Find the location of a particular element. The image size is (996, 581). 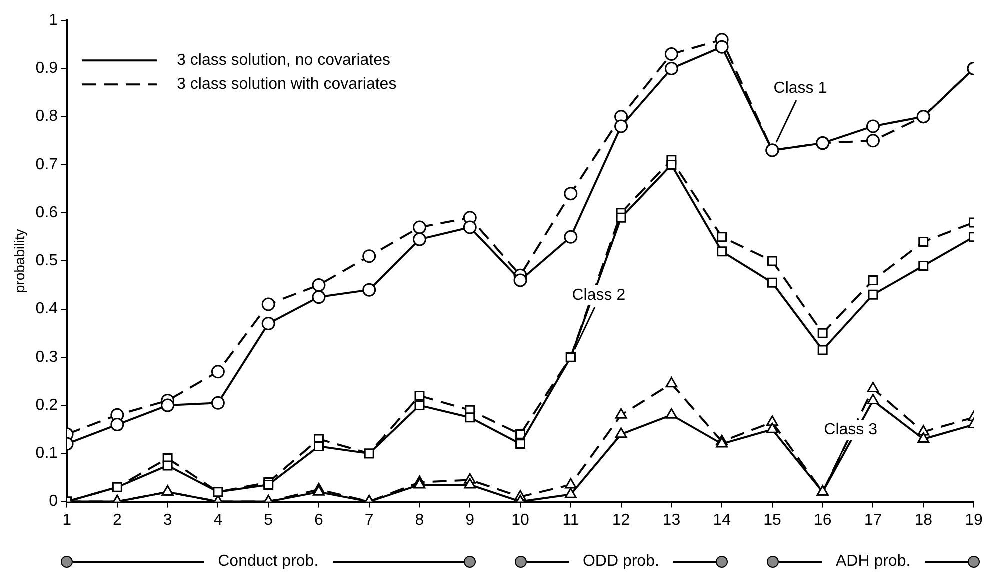

y-tick-label: 0 is located at coordinates (53, 501).